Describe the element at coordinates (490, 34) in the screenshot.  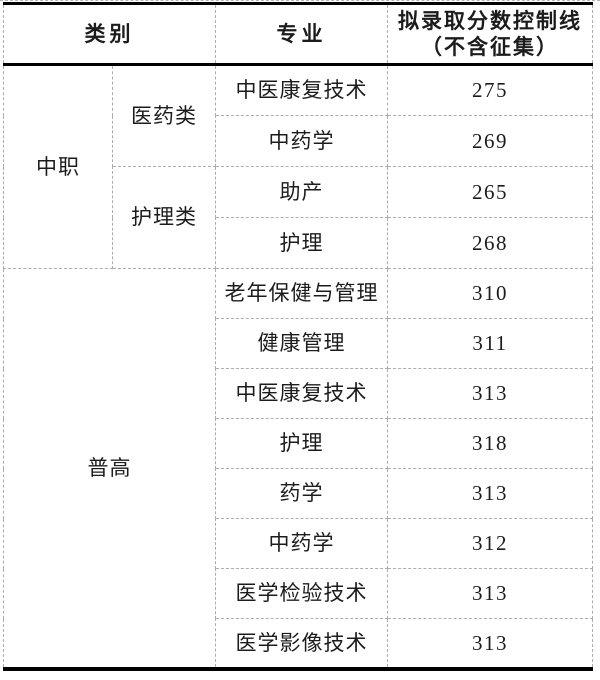
I see `header-score-line: 拟录取分数控制线 （不含征集）` at that location.